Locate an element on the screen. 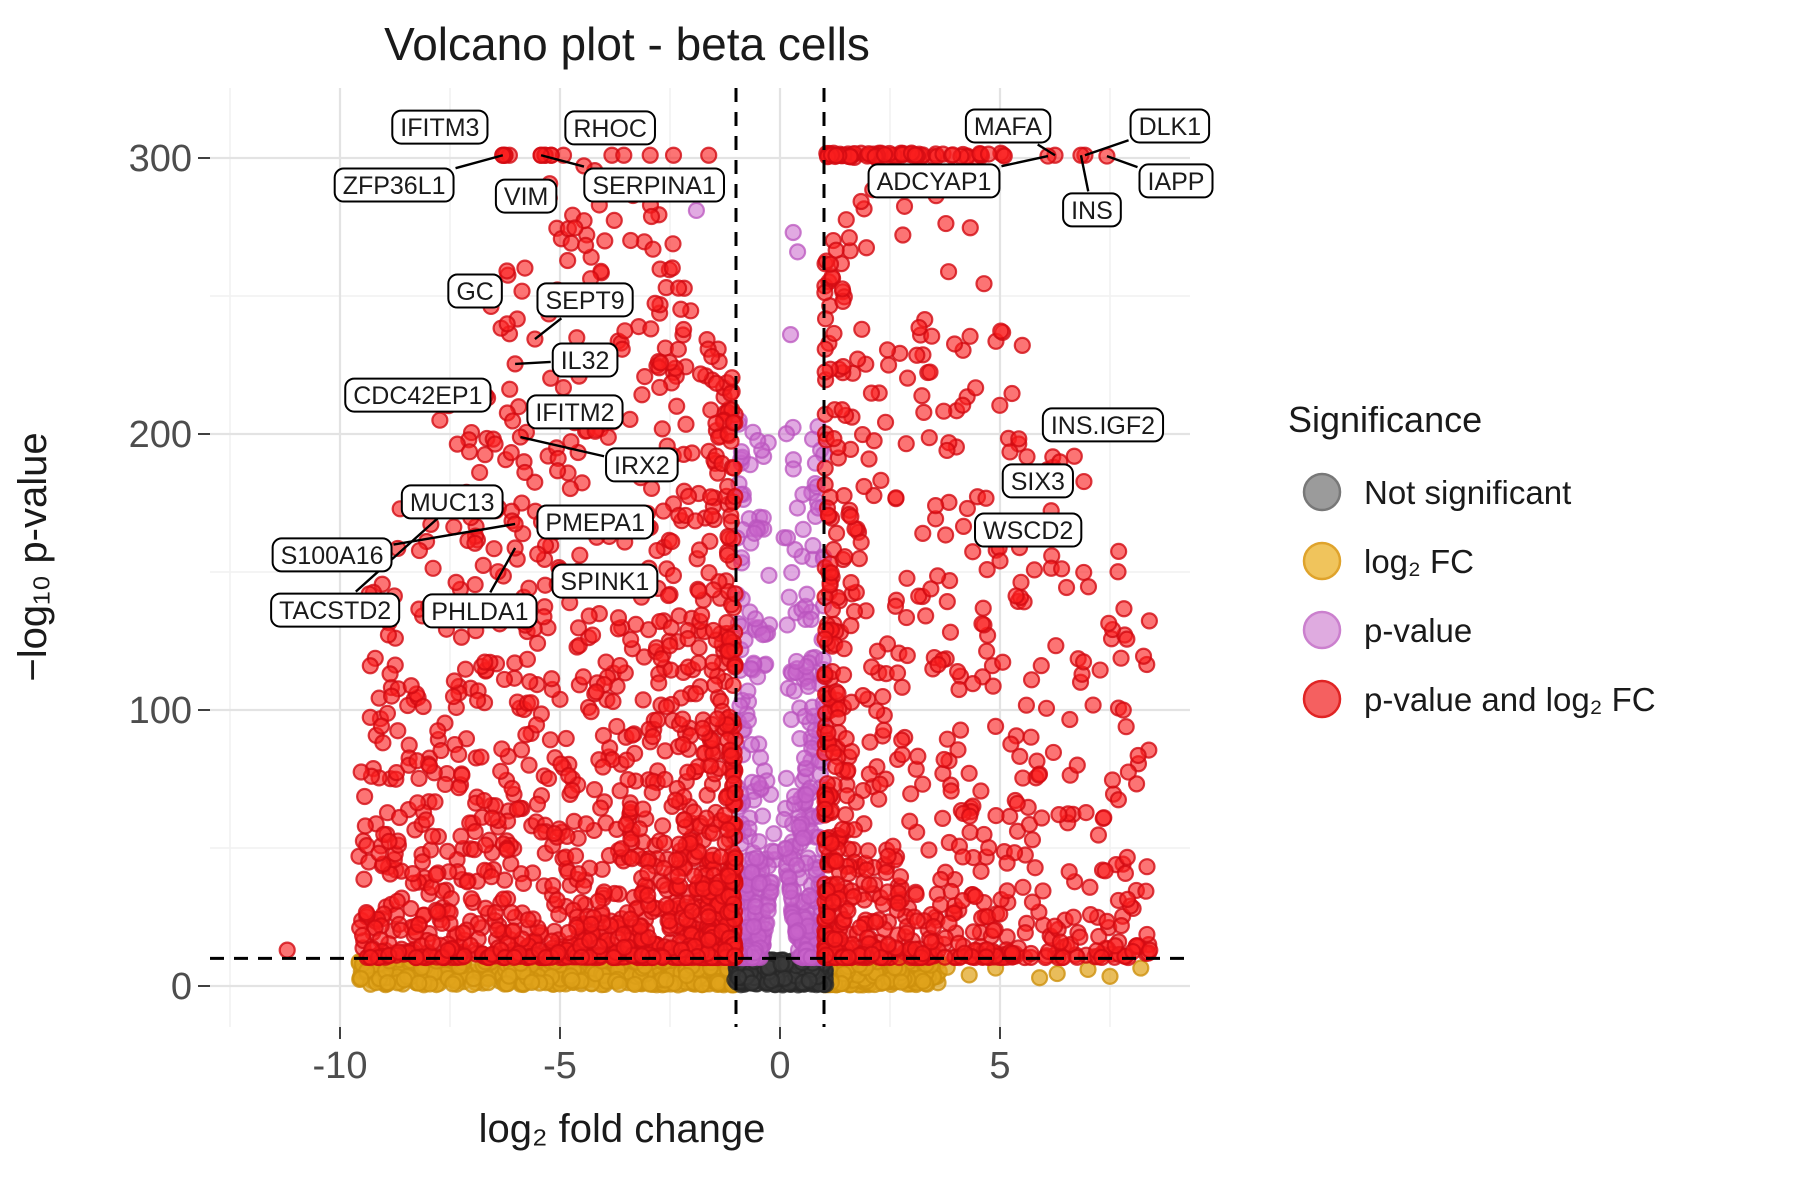 The height and width of the screenshot is (1200, 1800). svg-text: S100A16 is located at coordinates (332, 556).